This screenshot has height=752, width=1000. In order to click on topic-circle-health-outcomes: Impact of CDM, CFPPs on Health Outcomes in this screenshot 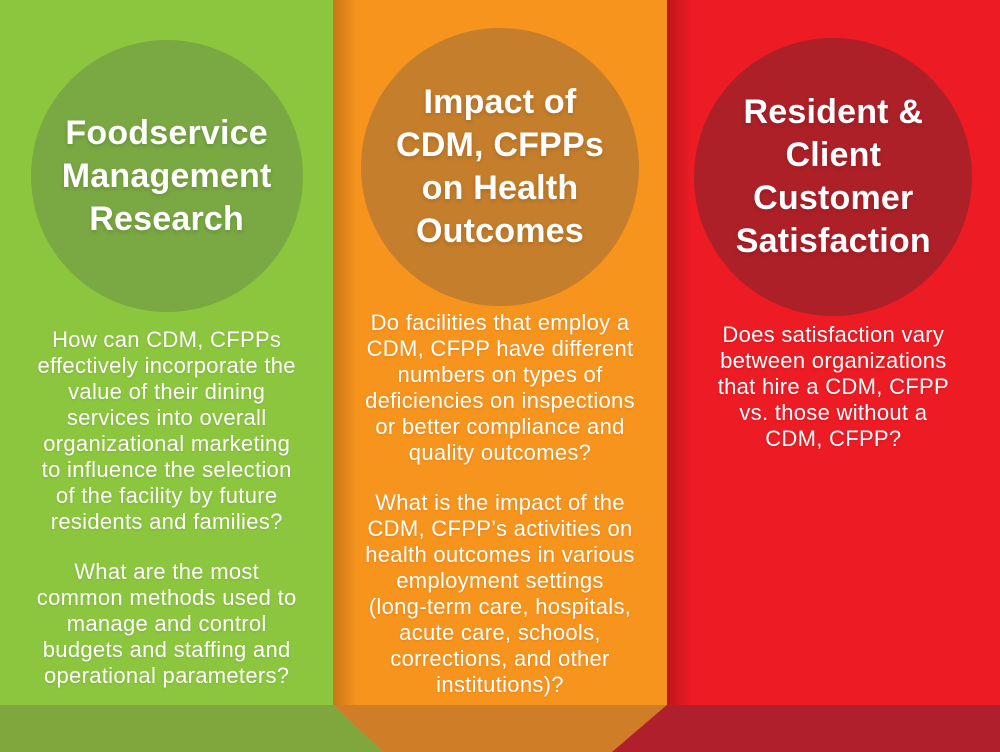, I will do `click(499, 167)`.